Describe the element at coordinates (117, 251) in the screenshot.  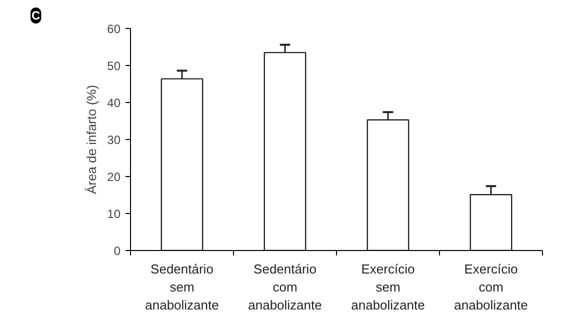
I see `y-tick-label: 0` at that location.